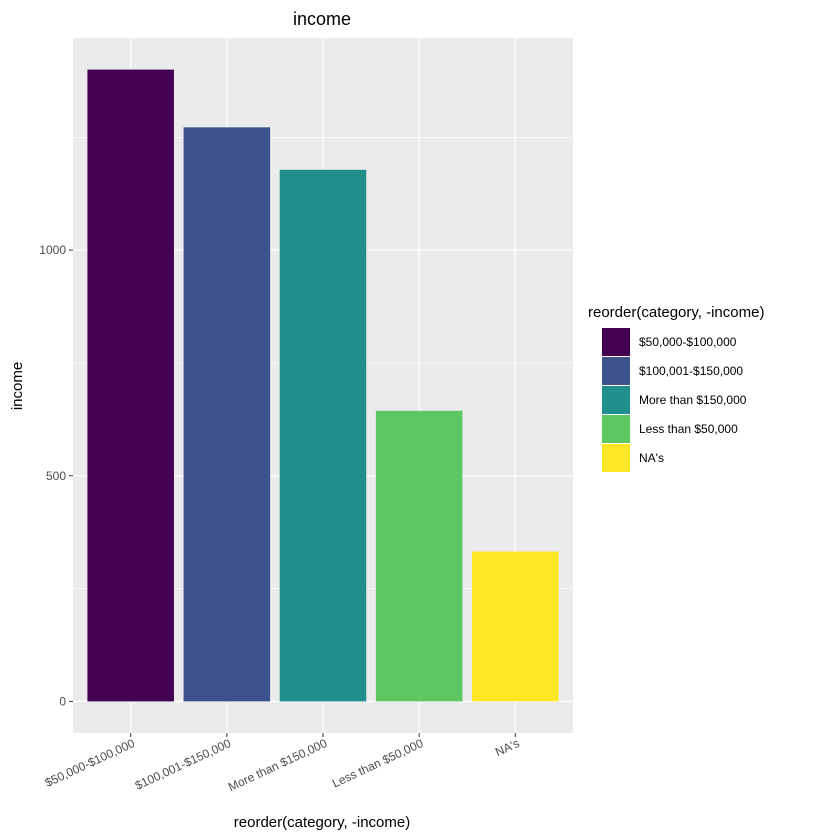 This screenshot has width=840, height=840. What do you see at coordinates (183, 764) in the screenshot?
I see `x-tick-label: $100,001-$150,000` at bounding box center [183, 764].